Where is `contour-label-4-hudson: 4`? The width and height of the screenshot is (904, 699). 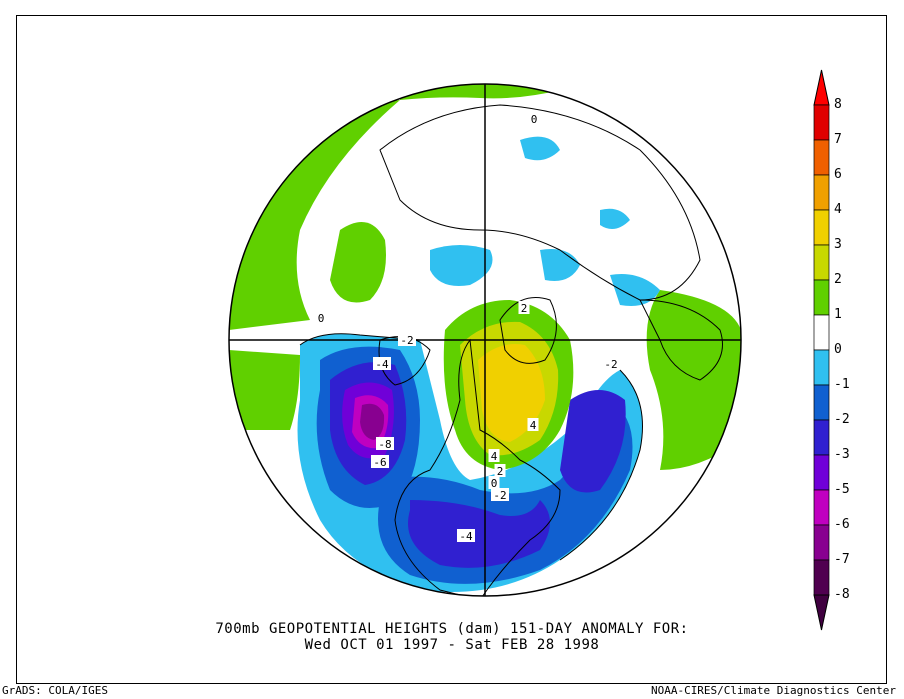
contour-label-4-hudson: 4 is located at coordinates (533, 425).